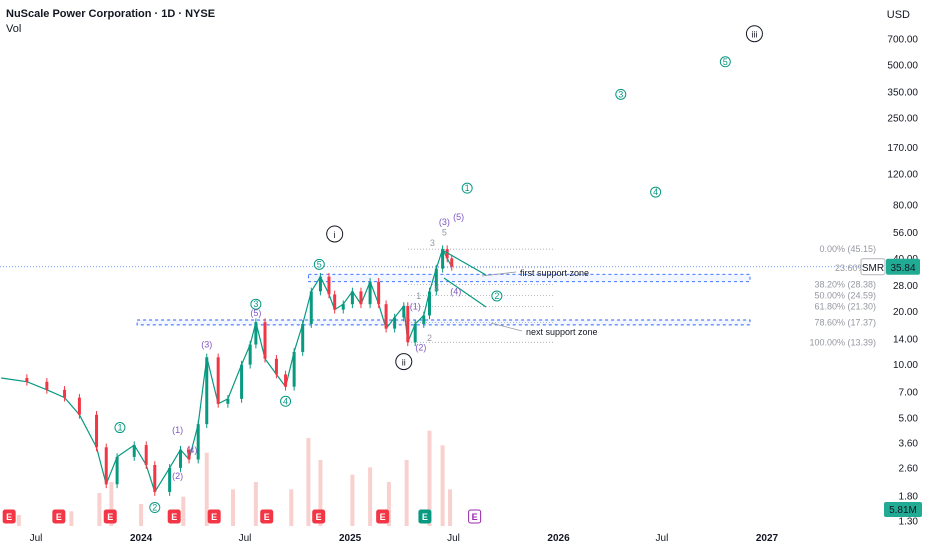  I want to click on wave-green-label: 3, so click(620, 94).